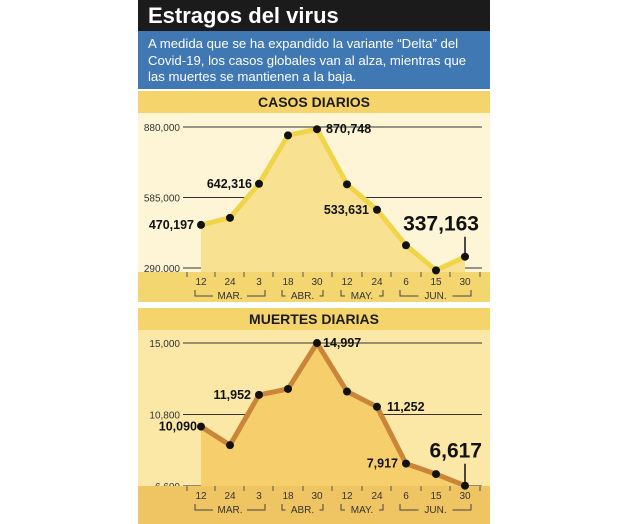 Image resolution: width=628 pixels, height=524 pixels. What do you see at coordinates (382, 464) in the screenshot?
I see `data-label: 7,917` at bounding box center [382, 464].